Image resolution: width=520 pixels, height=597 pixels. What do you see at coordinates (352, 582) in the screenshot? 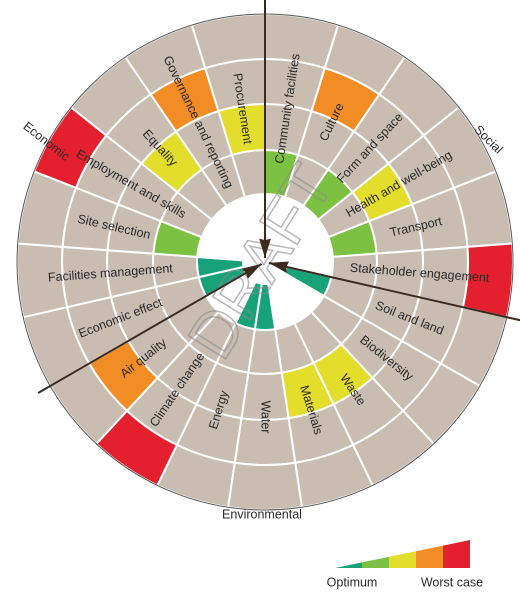
I see `legend-low: Optimum` at bounding box center [352, 582].